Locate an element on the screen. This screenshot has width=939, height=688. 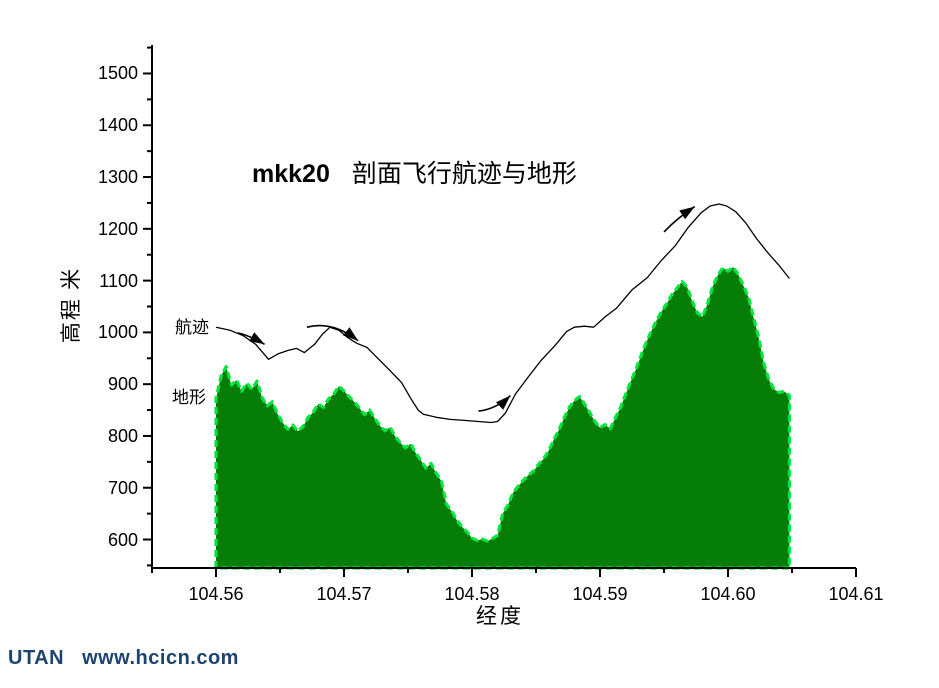
y-tick-label: 800 is located at coordinates (122, 436).